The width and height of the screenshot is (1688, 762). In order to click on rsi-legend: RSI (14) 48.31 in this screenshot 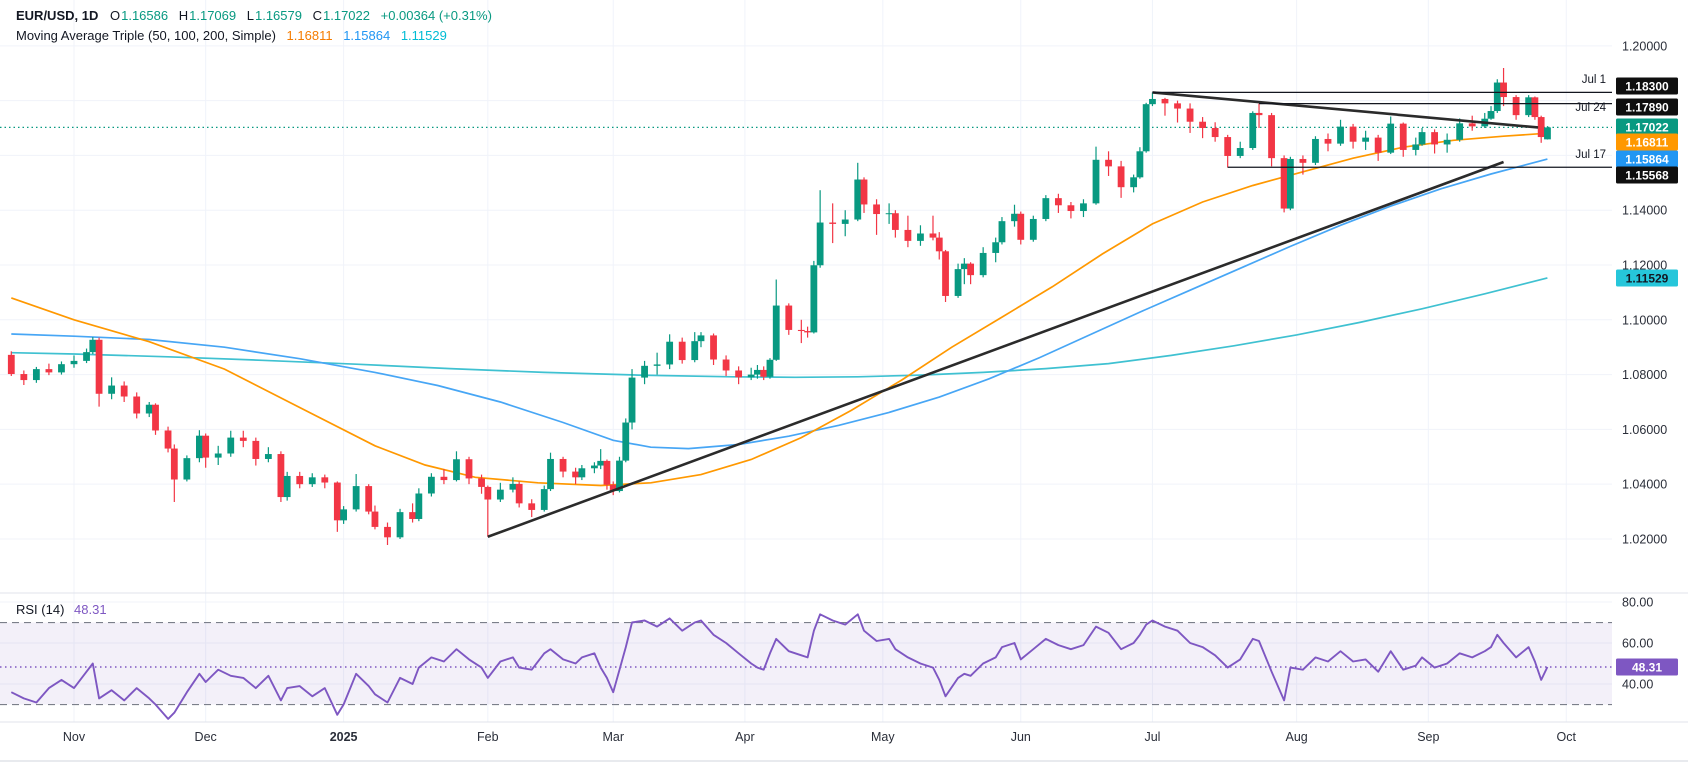, I will do `click(61, 610)`.